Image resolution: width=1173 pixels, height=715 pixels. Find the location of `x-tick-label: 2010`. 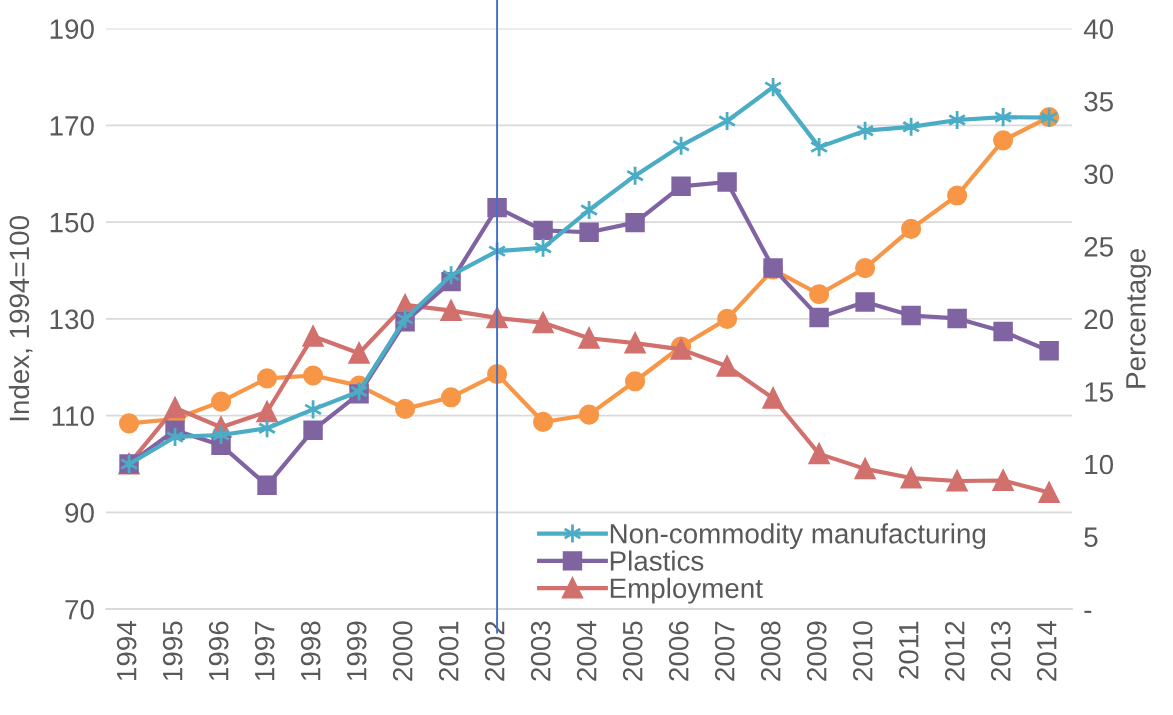

x-tick-label: 2010 is located at coordinates (862, 651).